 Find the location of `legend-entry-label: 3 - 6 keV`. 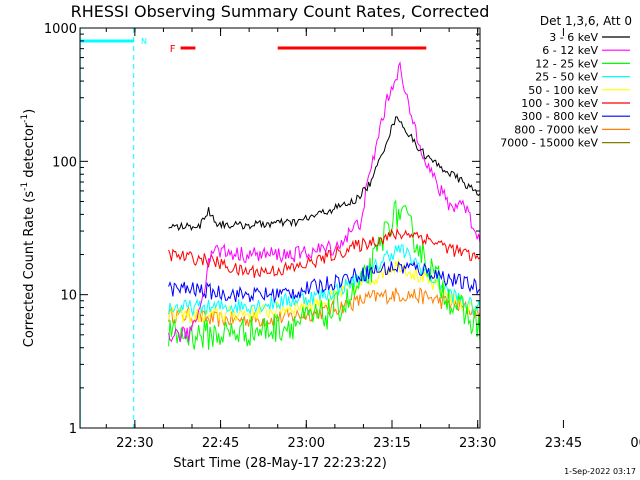

legend-entry-label: 3 - 6 keV is located at coordinates (573, 37).